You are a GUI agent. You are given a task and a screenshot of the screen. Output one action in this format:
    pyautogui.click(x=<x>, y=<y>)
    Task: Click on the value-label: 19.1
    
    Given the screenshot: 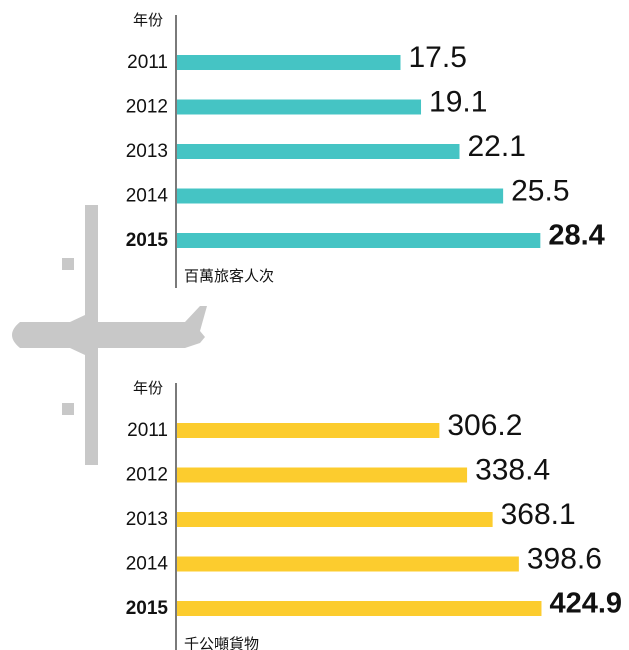 What is the action you would take?
    pyautogui.click(x=458, y=101)
    